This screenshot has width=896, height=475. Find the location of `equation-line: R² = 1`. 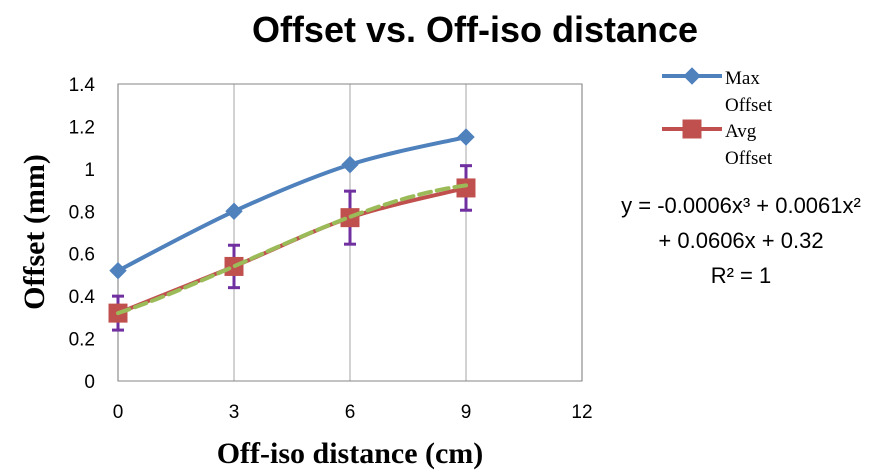

equation-line: R² = 1 is located at coordinates (741, 275).